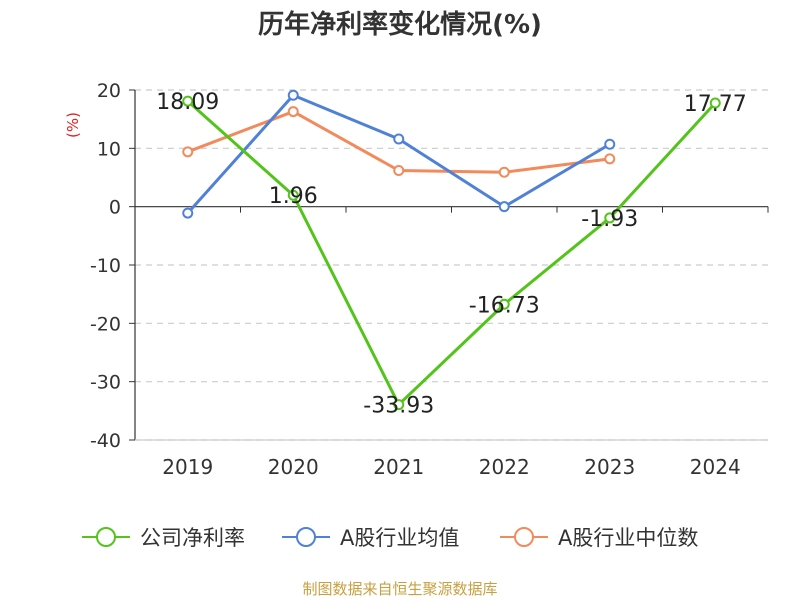 Image resolution: width=800 pixels, height=600 pixels. I want to click on data-label: 1.96, so click(293, 196).